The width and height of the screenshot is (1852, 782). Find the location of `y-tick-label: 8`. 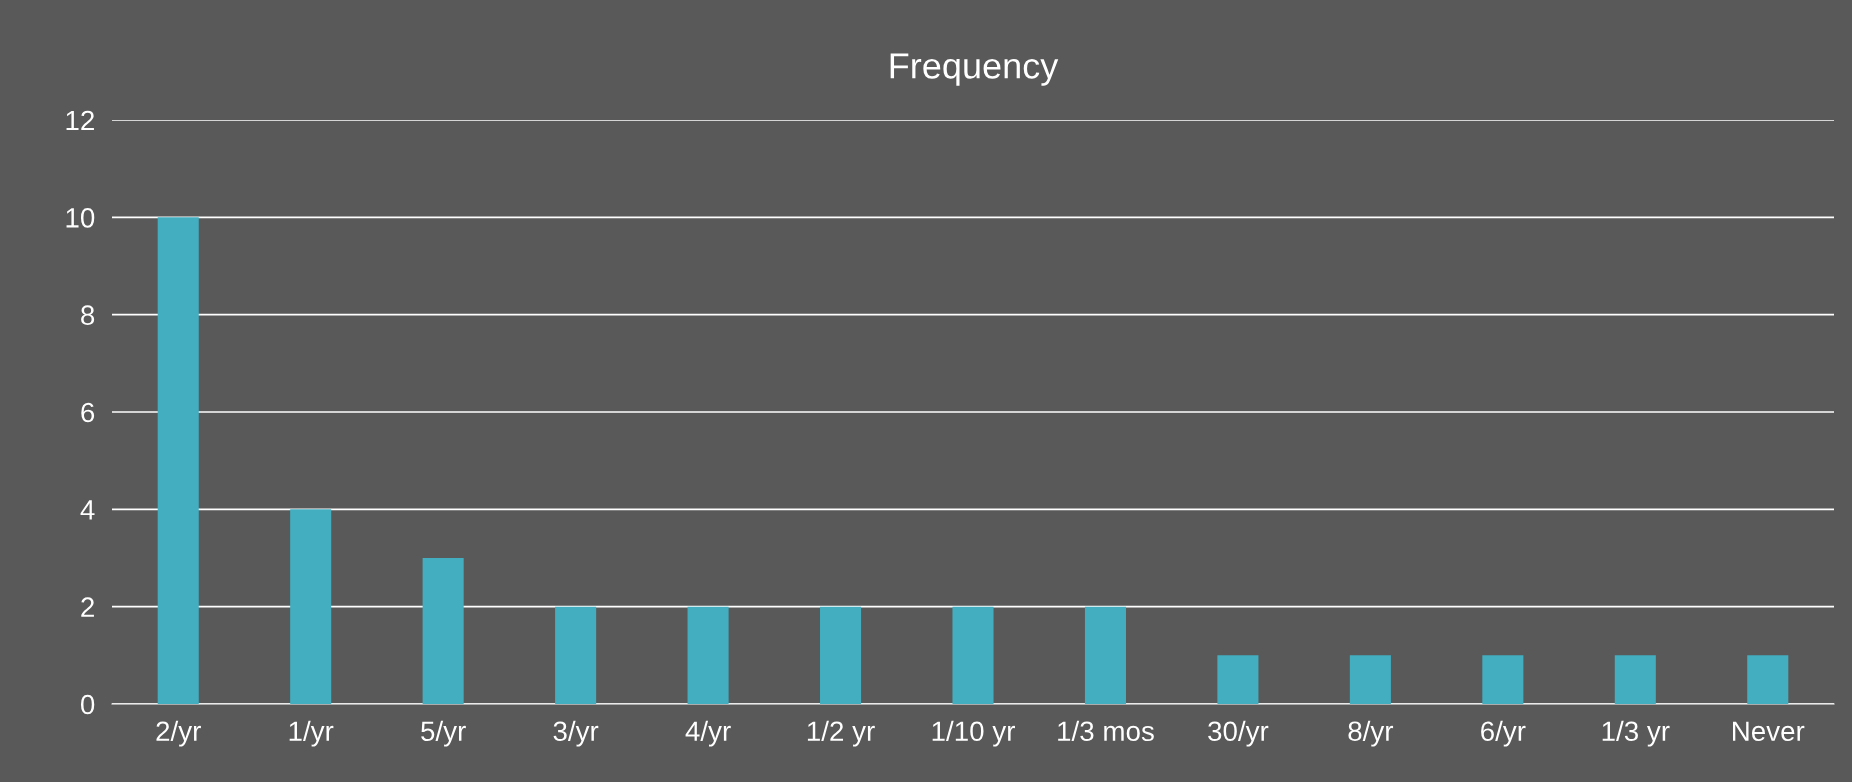

y-tick-label: 8 is located at coordinates (88, 315).